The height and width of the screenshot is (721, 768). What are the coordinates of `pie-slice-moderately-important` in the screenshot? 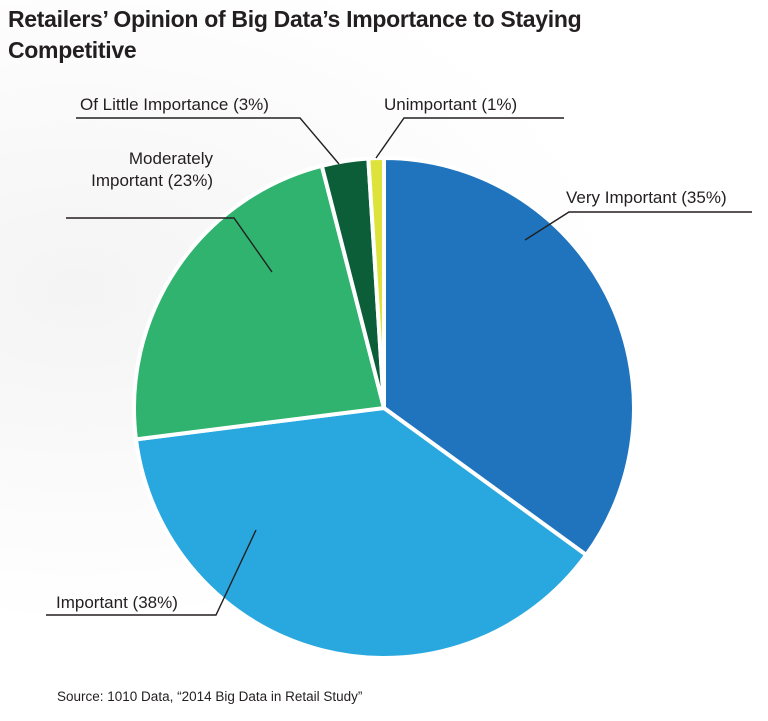 It's located at (259, 302).